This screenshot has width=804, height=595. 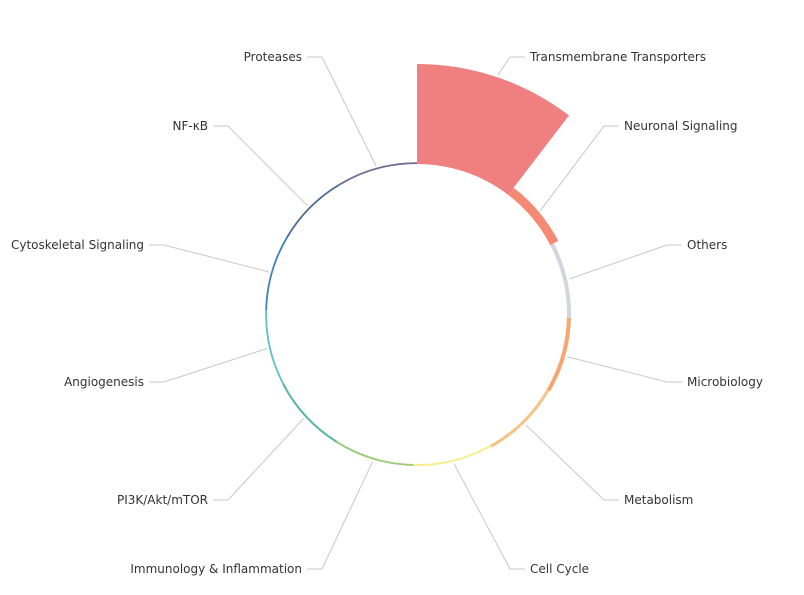 What do you see at coordinates (276, 274) in the screenshot?
I see `slice-cytoskeletal-signaling` at bounding box center [276, 274].